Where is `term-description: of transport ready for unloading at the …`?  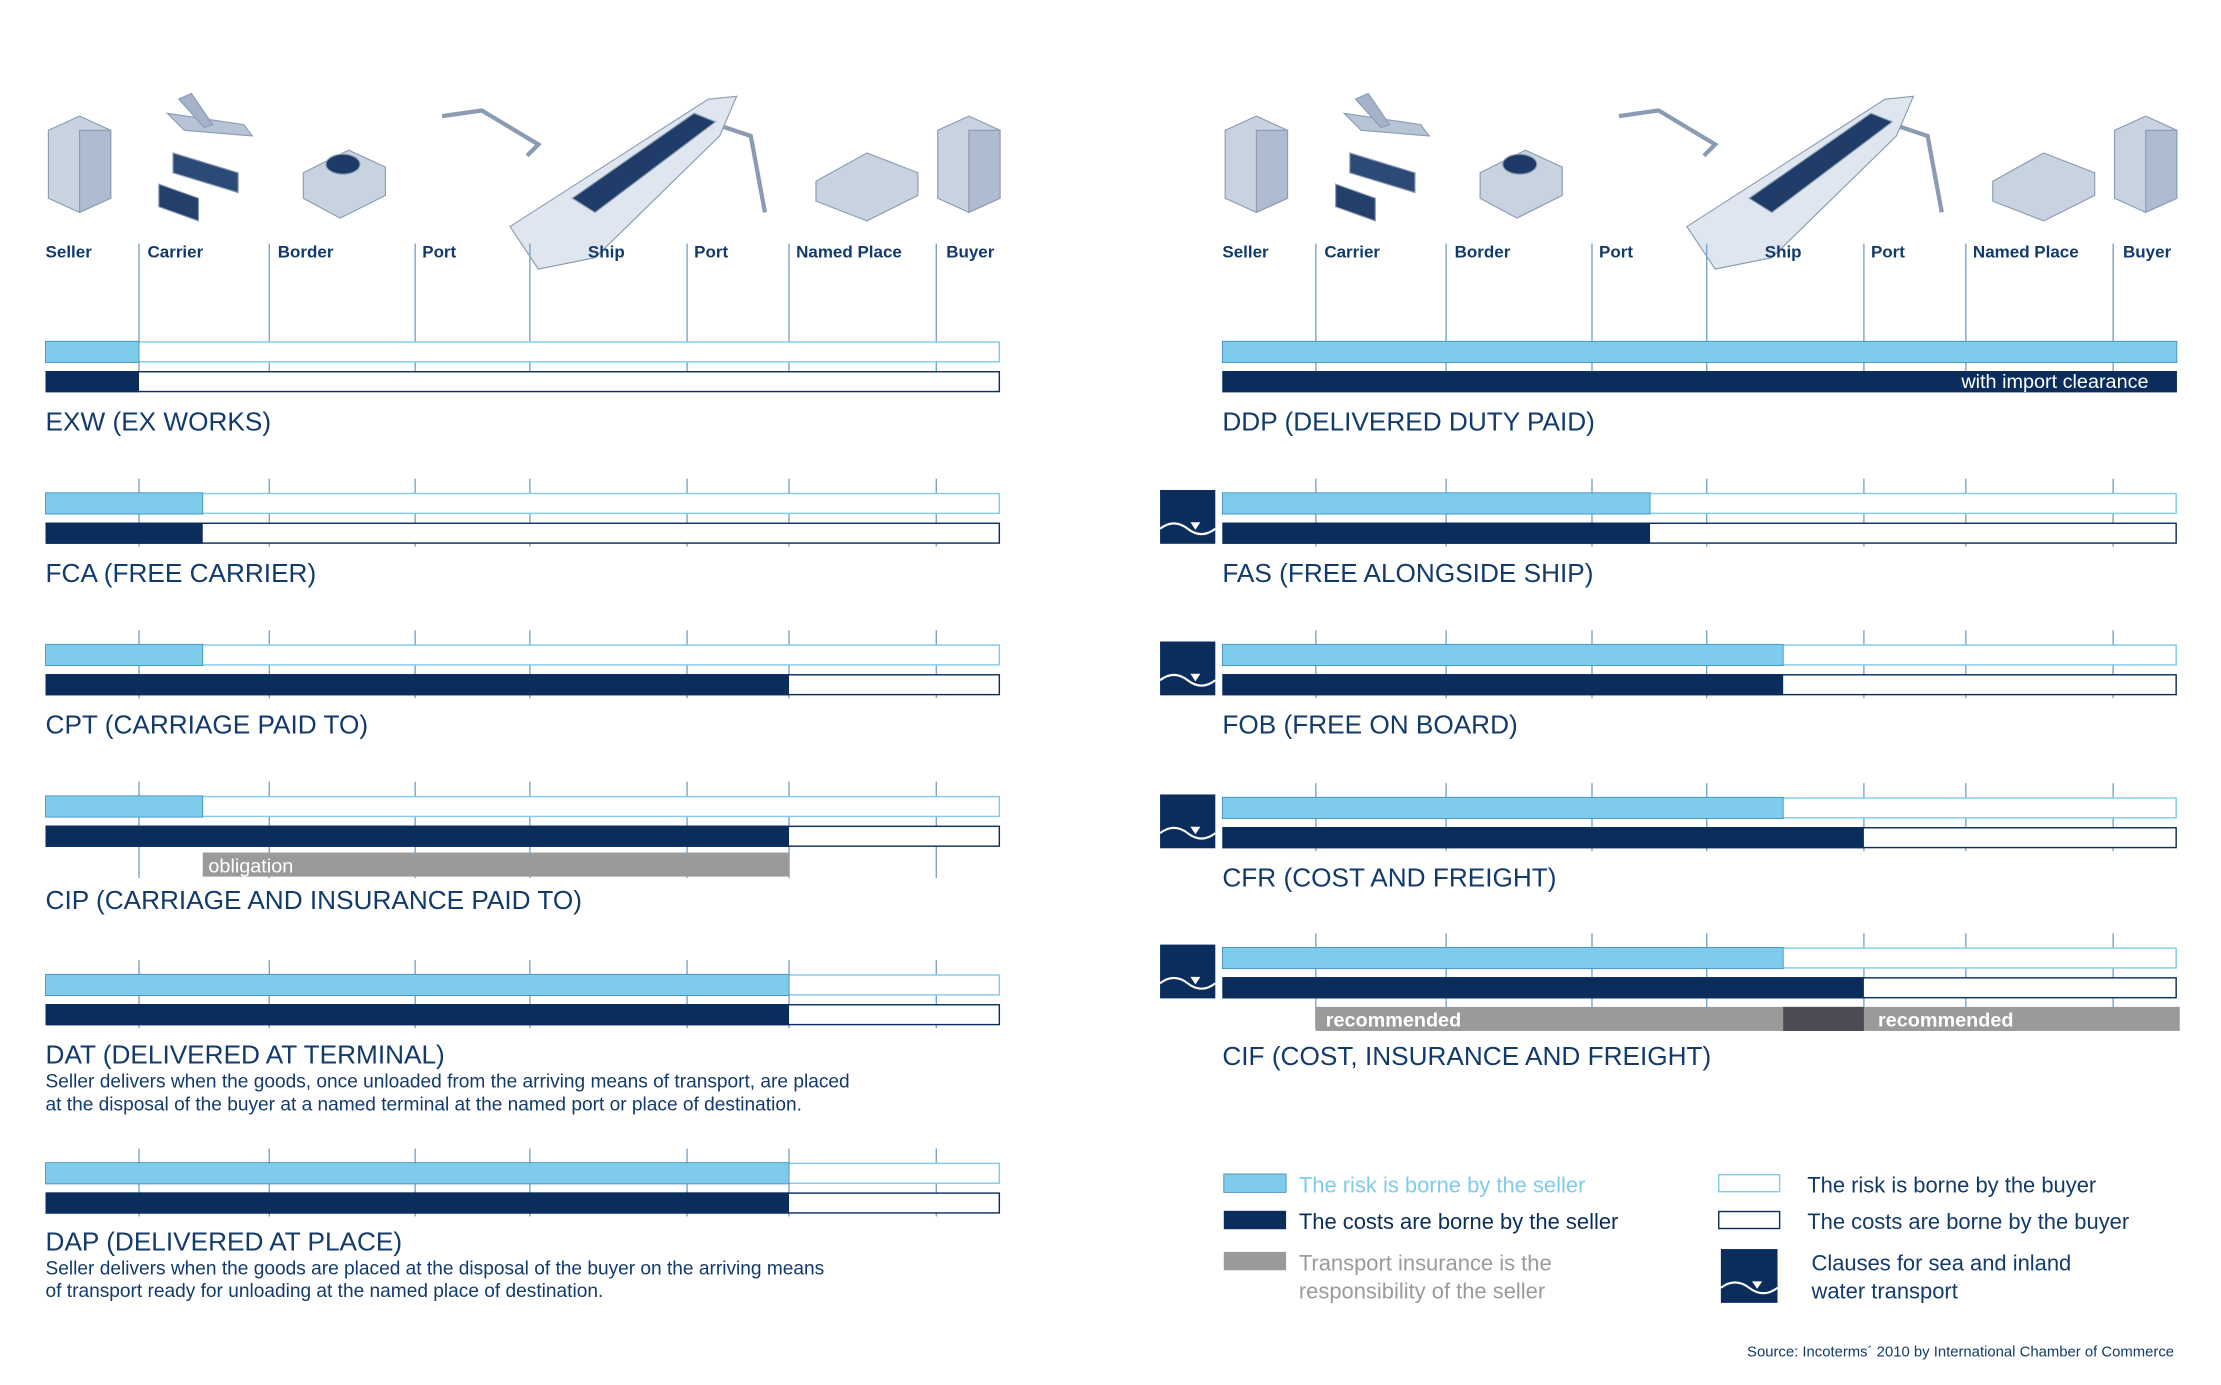
term-description: of transport ready for unloading at the … is located at coordinates (325, 1291).